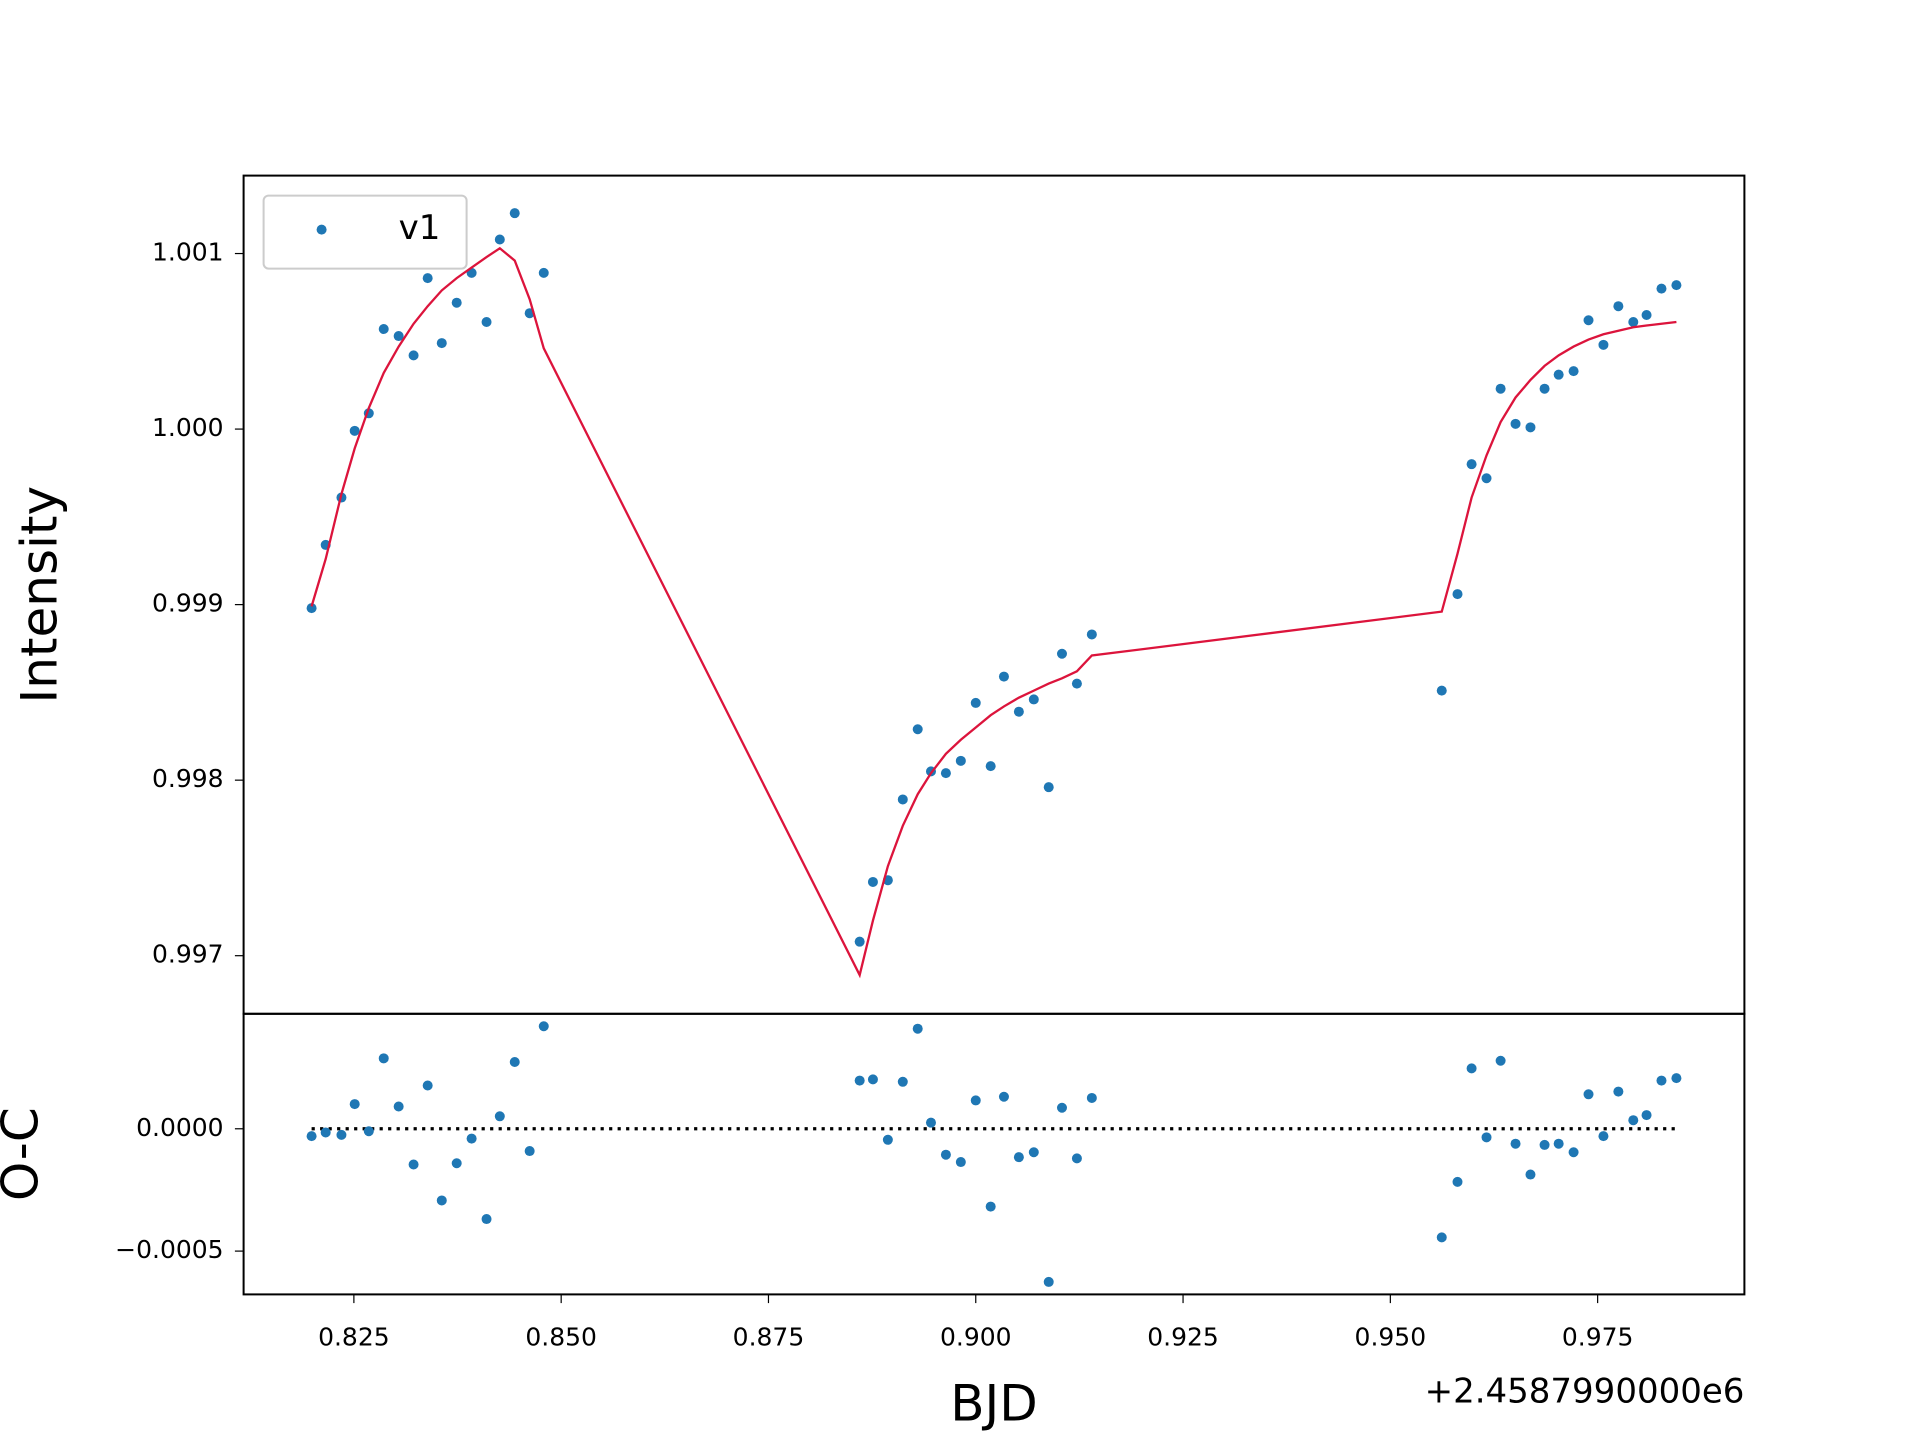  Describe the element at coordinates (1391, 1336) in the screenshot. I see `x-tick-label: 0.950` at that location.